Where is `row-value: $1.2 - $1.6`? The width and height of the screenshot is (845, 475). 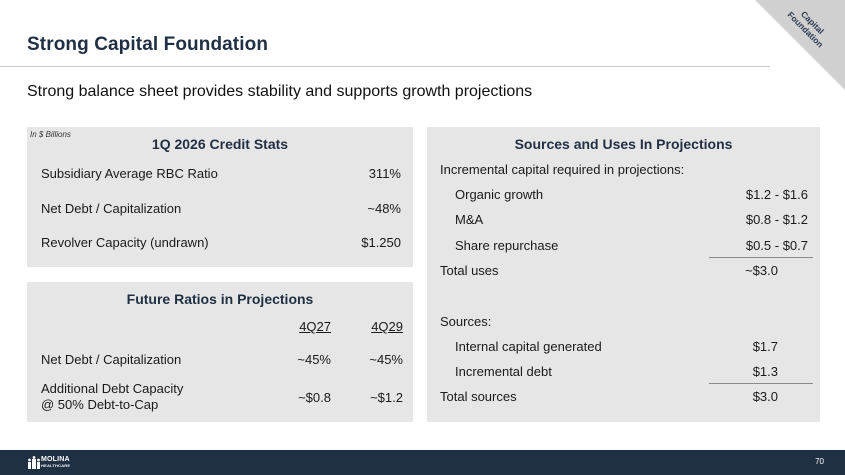 row-value: $1.2 - $1.6 is located at coordinates (776, 194).